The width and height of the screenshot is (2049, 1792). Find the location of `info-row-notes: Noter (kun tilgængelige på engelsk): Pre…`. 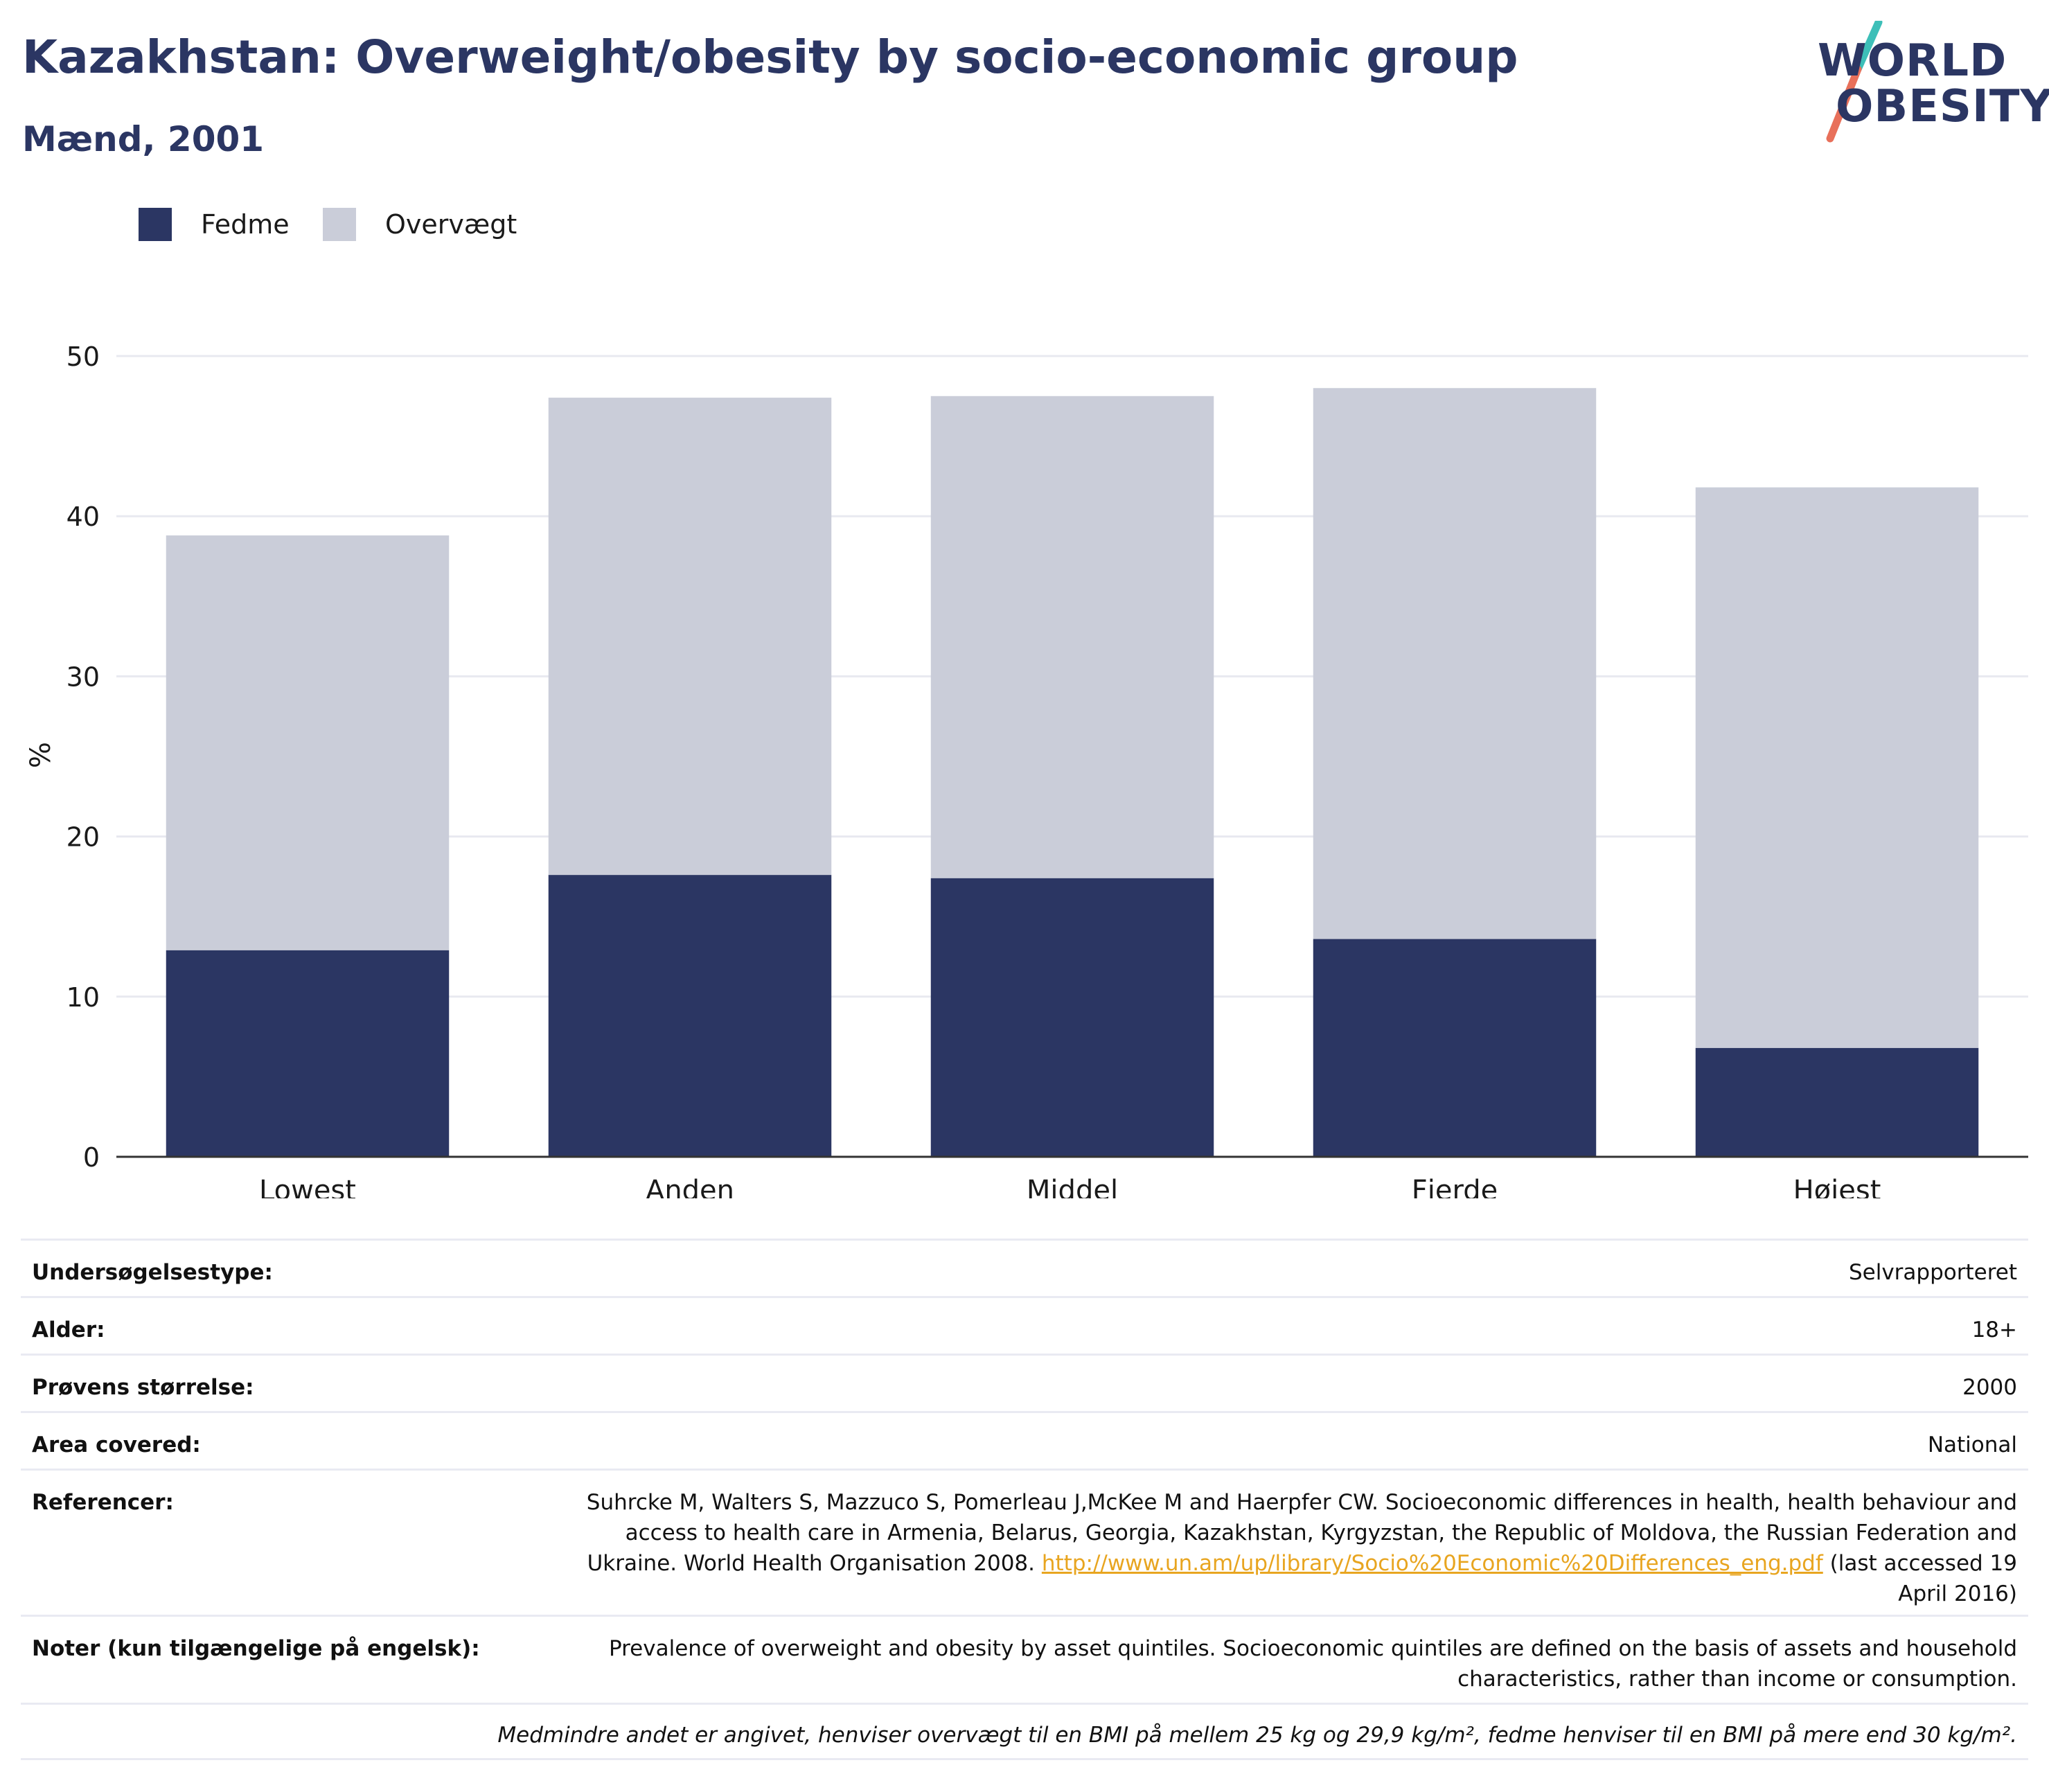

info-row-notes: Noter (kun tilgængelige på engelsk): Pre… is located at coordinates (1024, 1659).